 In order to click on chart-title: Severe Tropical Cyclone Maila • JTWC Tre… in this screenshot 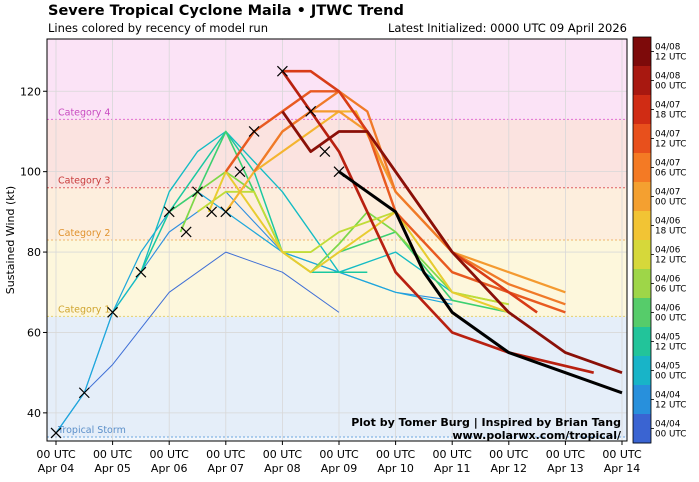, I will do `click(226, 11)`.